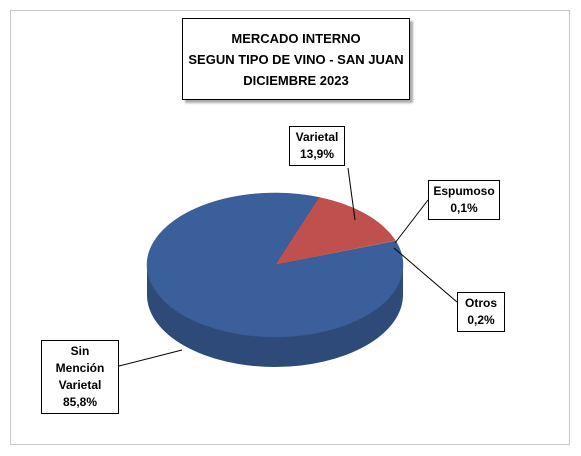  I want to click on data-label: Espumoso 0,1%, so click(464, 200).